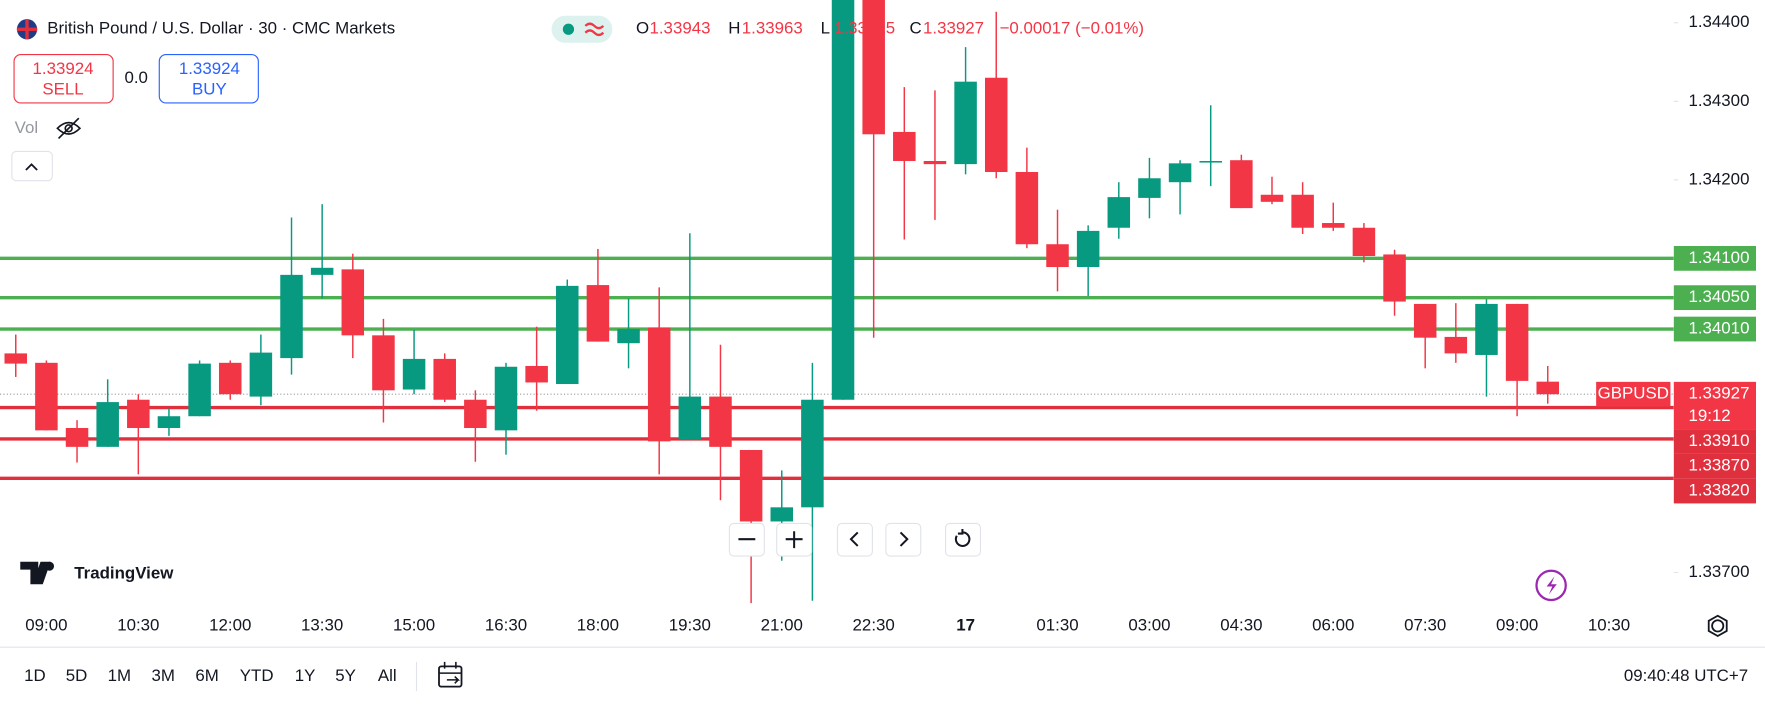 Image resolution: width=1765 pixels, height=706 pixels. What do you see at coordinates (31, 167) in the screenshot?
I see `collapse-icon` at bounding box center [31, 167].